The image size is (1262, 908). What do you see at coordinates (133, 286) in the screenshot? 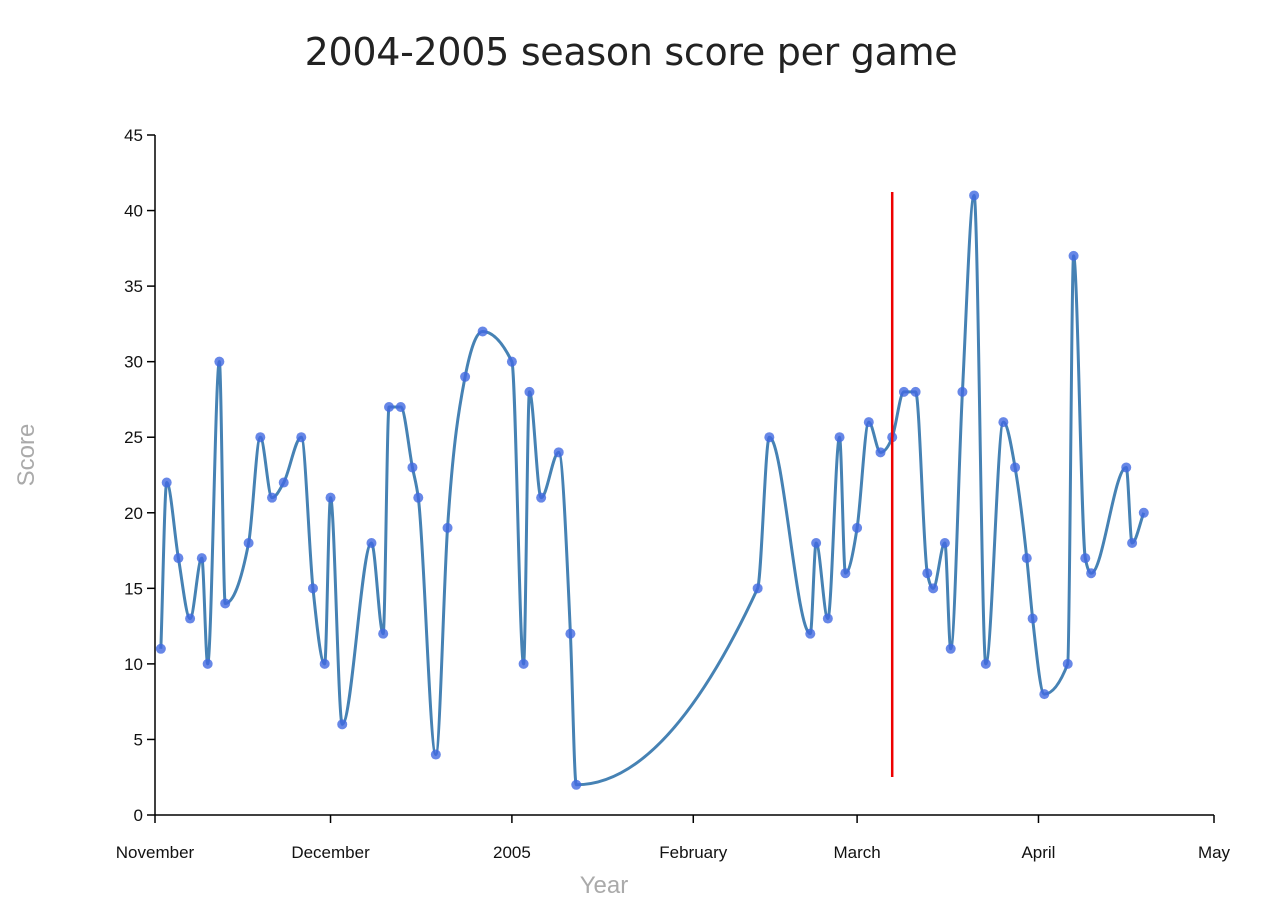
I see `y-tick-label: 35` at bounding box center [133, 286].